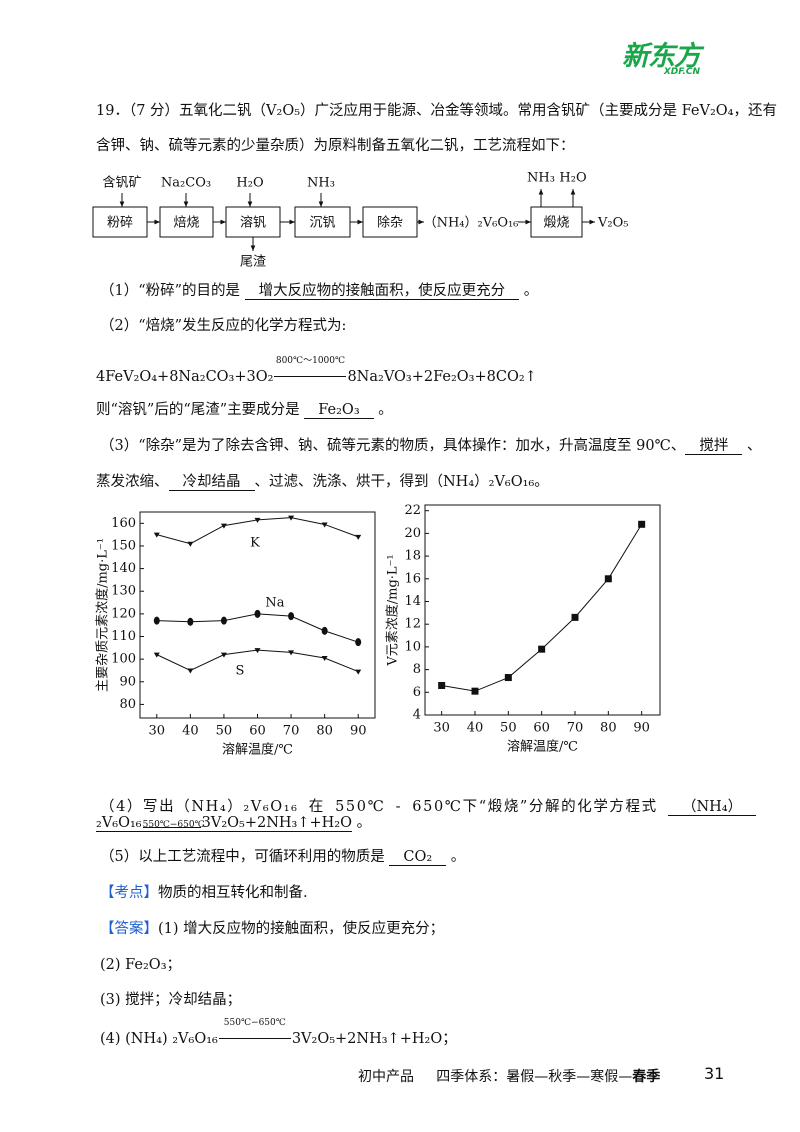 The width and height of the screenshot is (800, 1132). I want to click on product: V₂O₅, so click(612, 223).